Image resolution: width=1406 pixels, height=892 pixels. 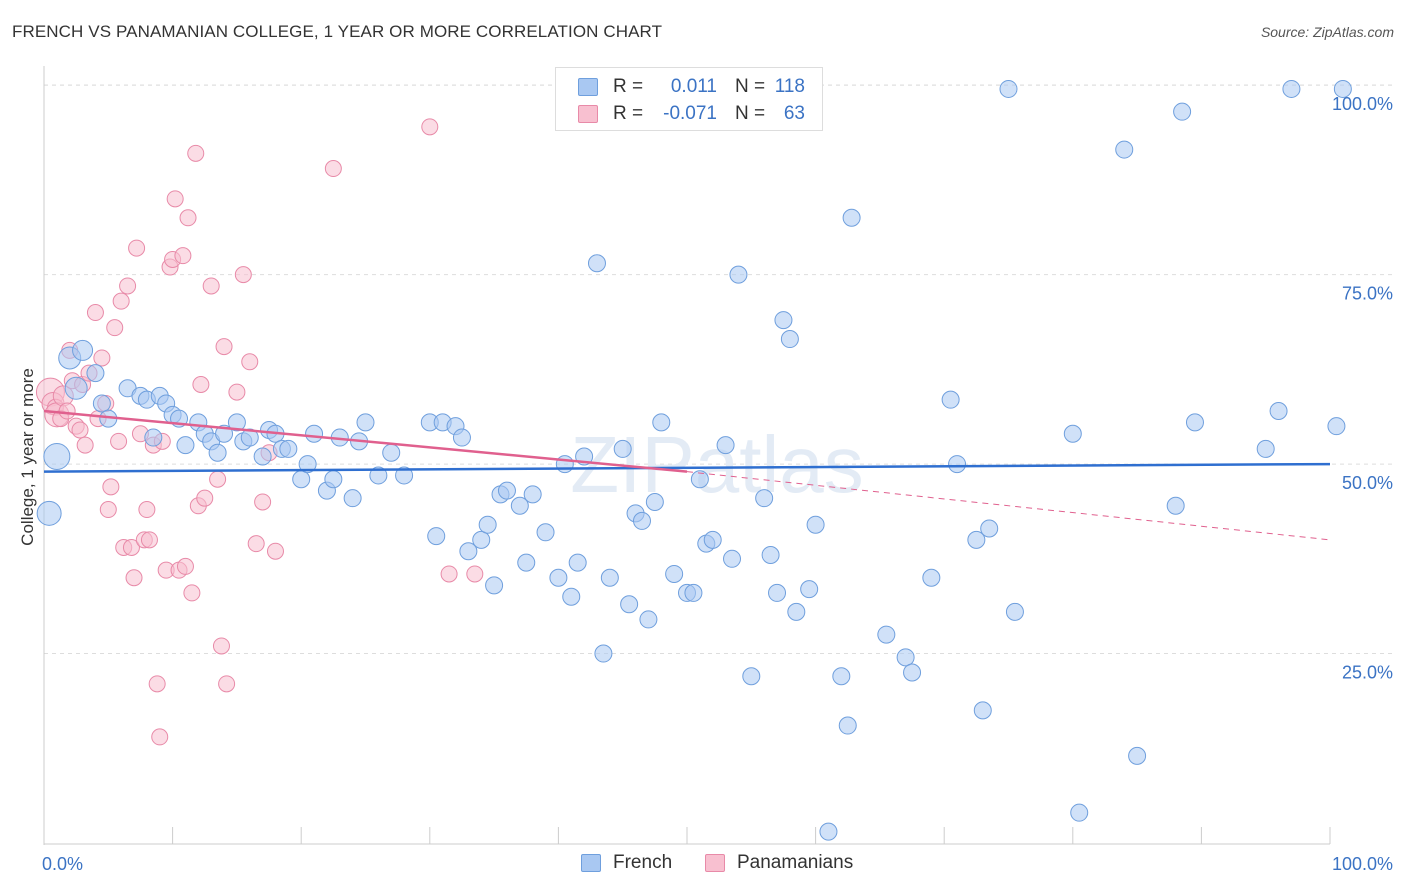 I want to click on y-tick-label: 75.0%, so click(x=1367, y=294).